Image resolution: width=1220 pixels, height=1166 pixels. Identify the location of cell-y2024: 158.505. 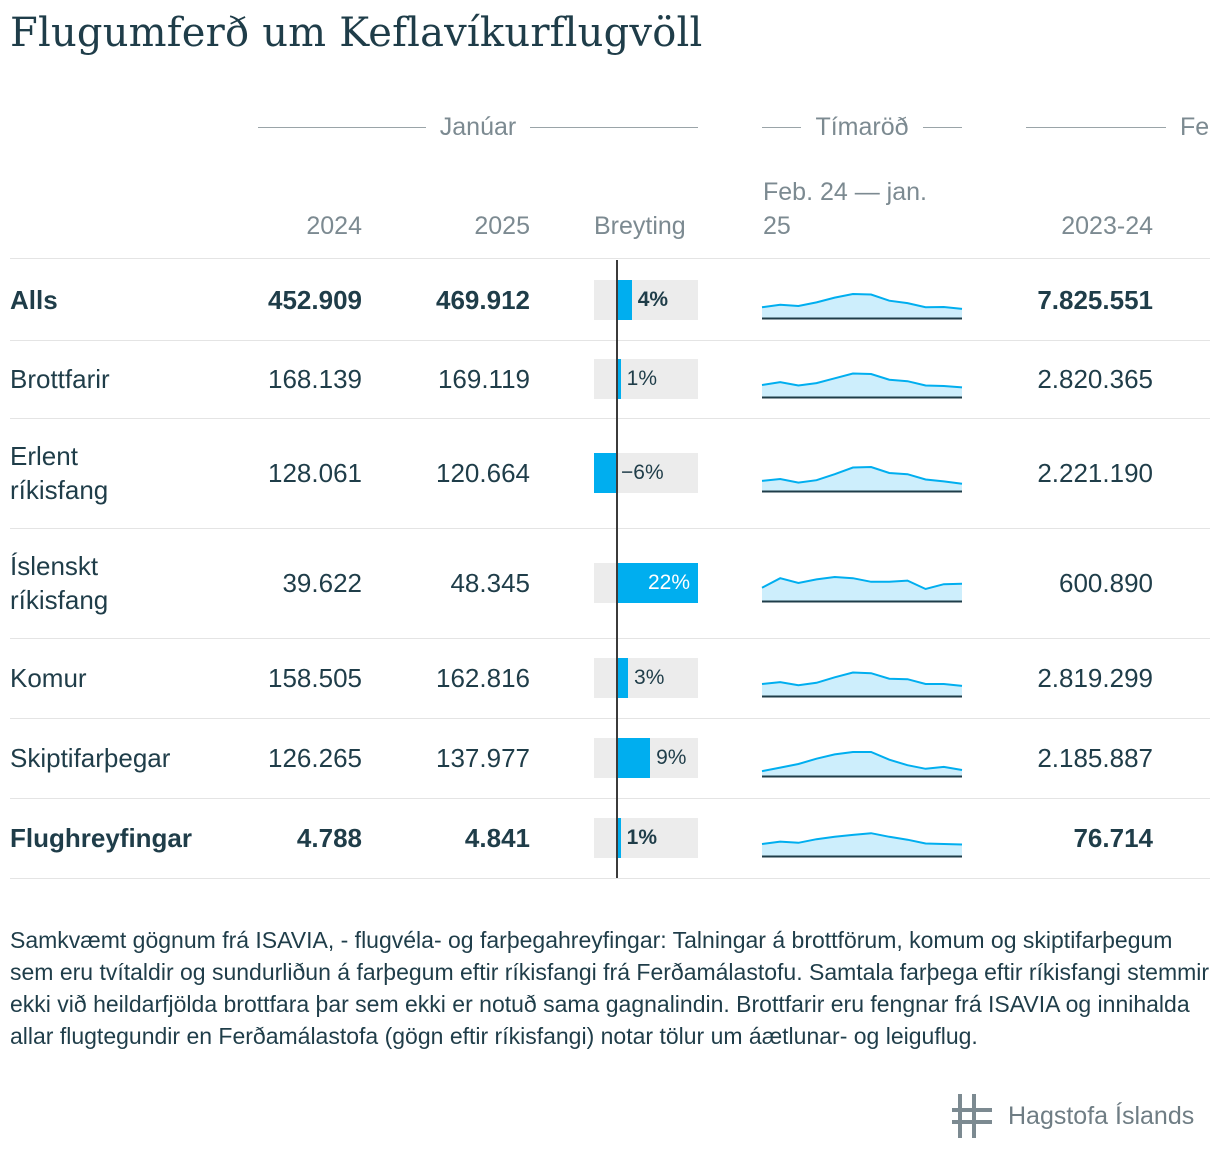
(315, 678).